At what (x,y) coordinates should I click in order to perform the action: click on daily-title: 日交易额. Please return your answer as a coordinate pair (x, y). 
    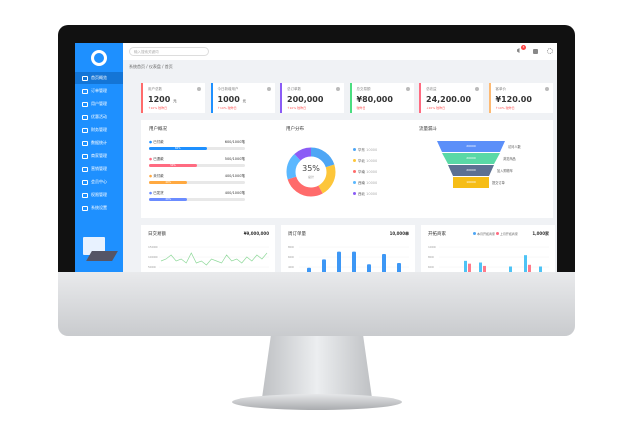
    Looking at the image, I should click on (157, 234).